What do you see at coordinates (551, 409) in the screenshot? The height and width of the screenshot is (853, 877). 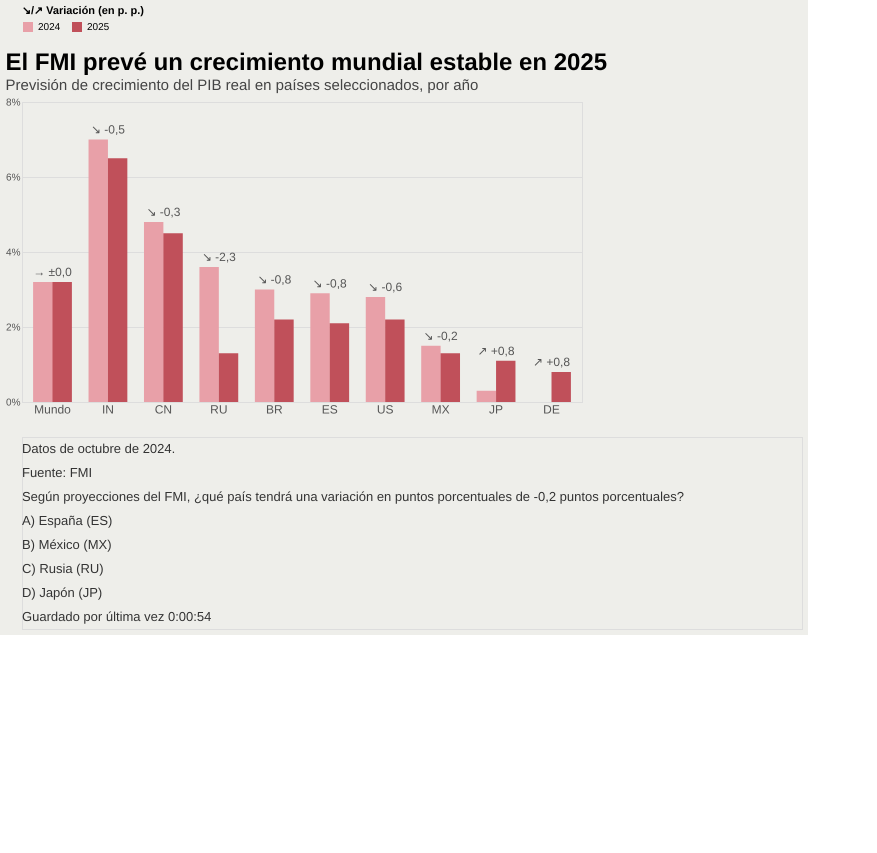 I see `x-tick-label: DE` at bounding box center [551, 409].